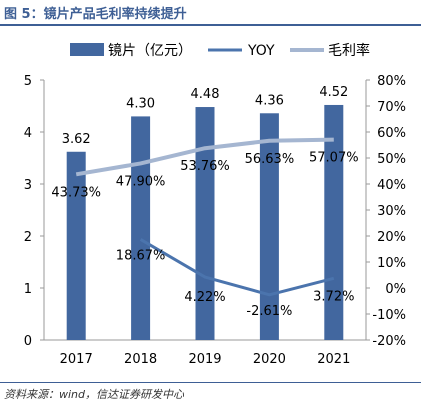 Image resolution: width=421 pixels, height=407 pixels. Describe the element at coordinates (28, 237) in the screenshot. I see `y-left-tick-label: 2` at that location.